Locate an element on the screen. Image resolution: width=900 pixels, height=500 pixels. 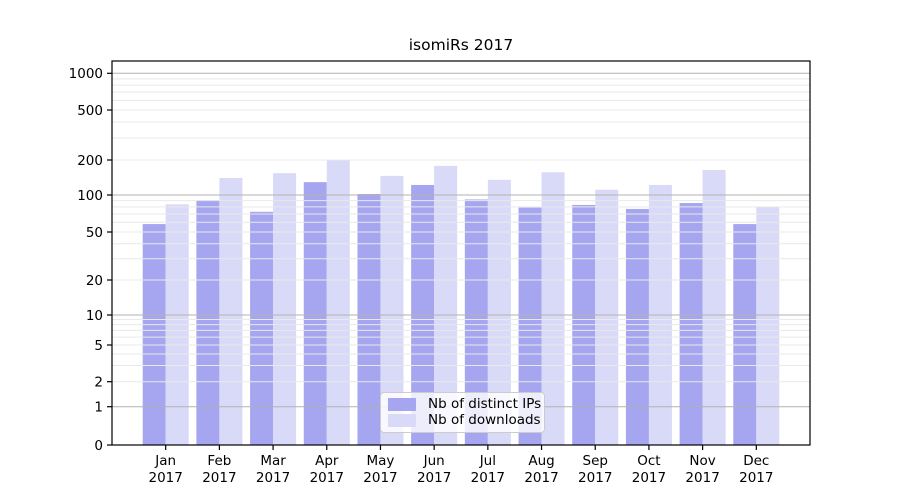
x-tick-label-nov: Nov 2017 is located at coordinates (702, 469).